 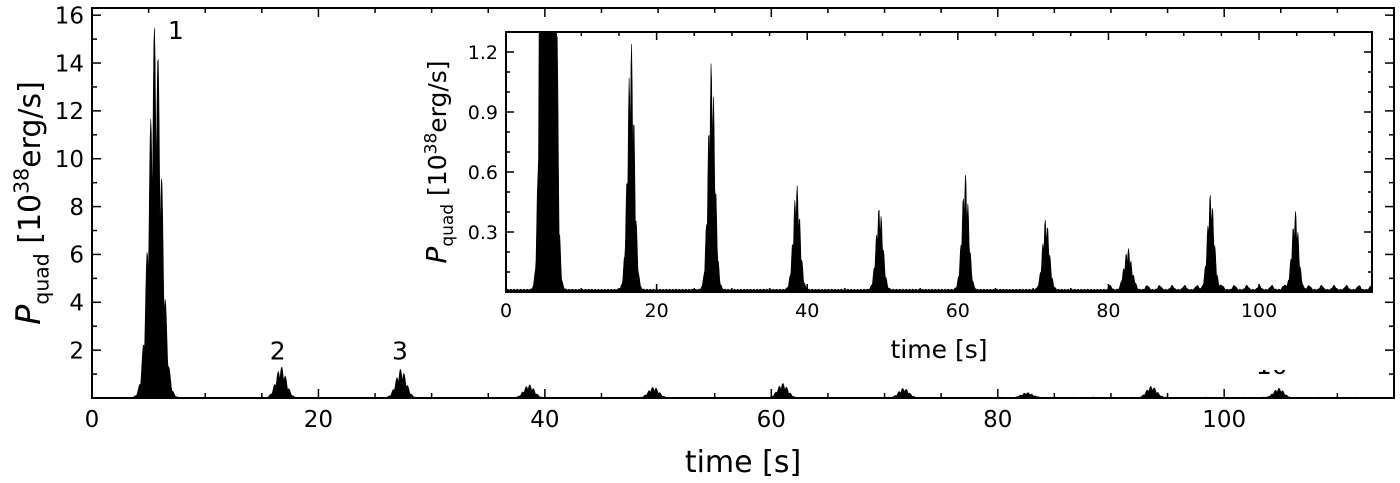 I want to click on inset-x-tick-label: 100, so click(x=1259, y=311).